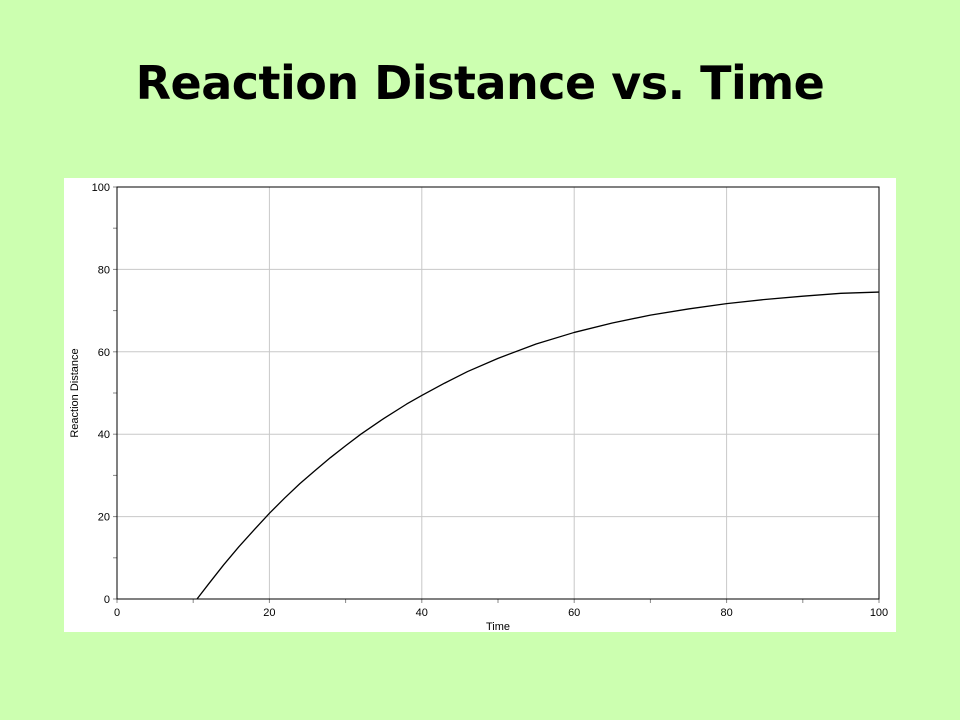  What do you see at coordinates (574, 613) in the screenshot?
I see `x-tick-label: 60` at bounding box center [574, 613].